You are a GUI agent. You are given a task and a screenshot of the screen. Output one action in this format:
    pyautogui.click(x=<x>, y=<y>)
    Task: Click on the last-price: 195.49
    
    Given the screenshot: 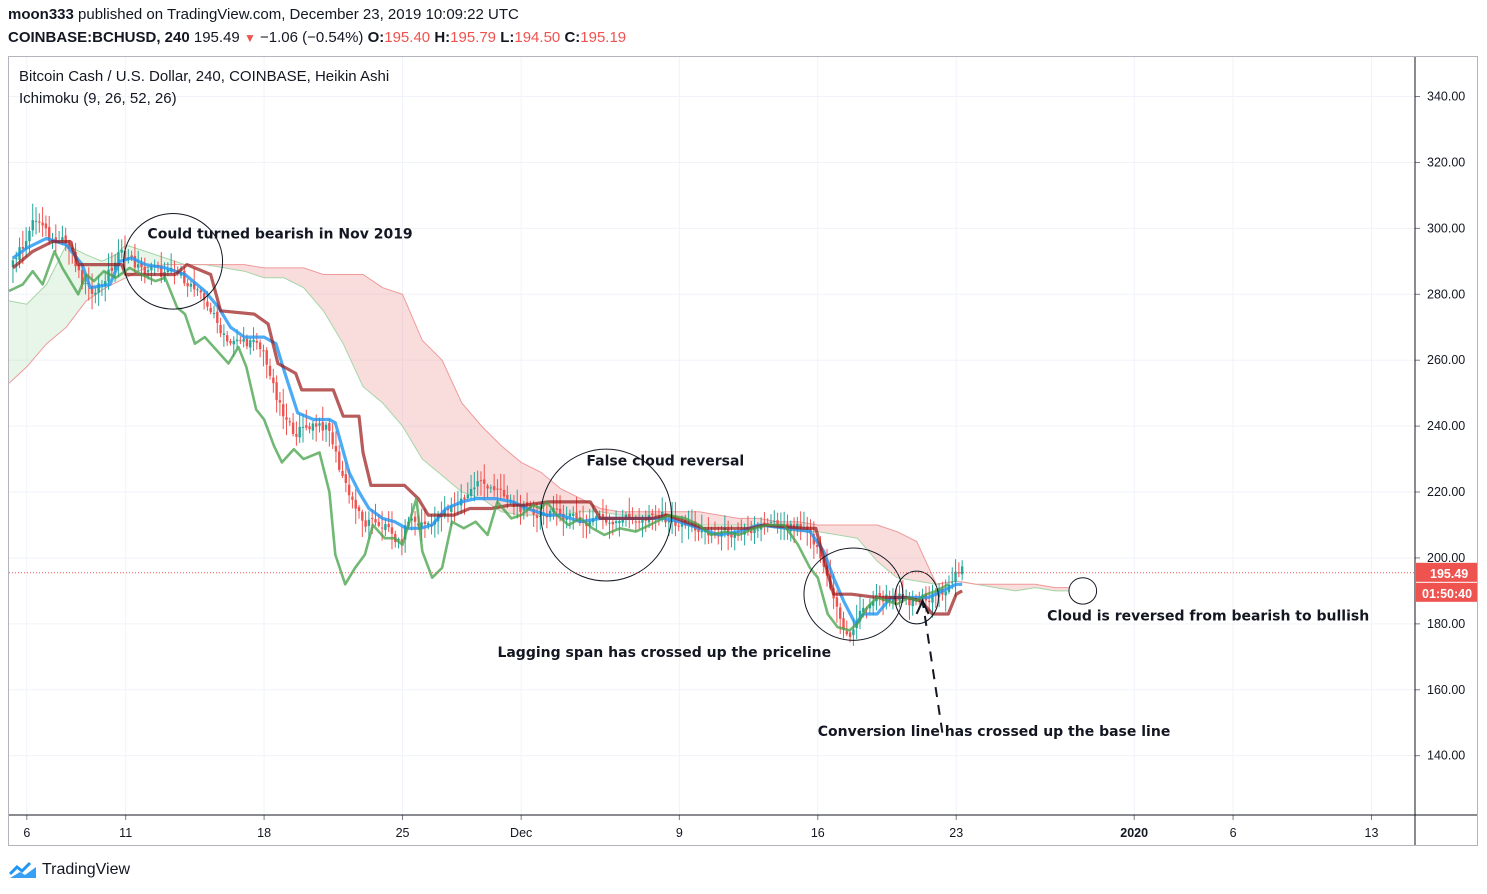 What is the action you would take?
    pyautogui.click(x=216, y=37)
    